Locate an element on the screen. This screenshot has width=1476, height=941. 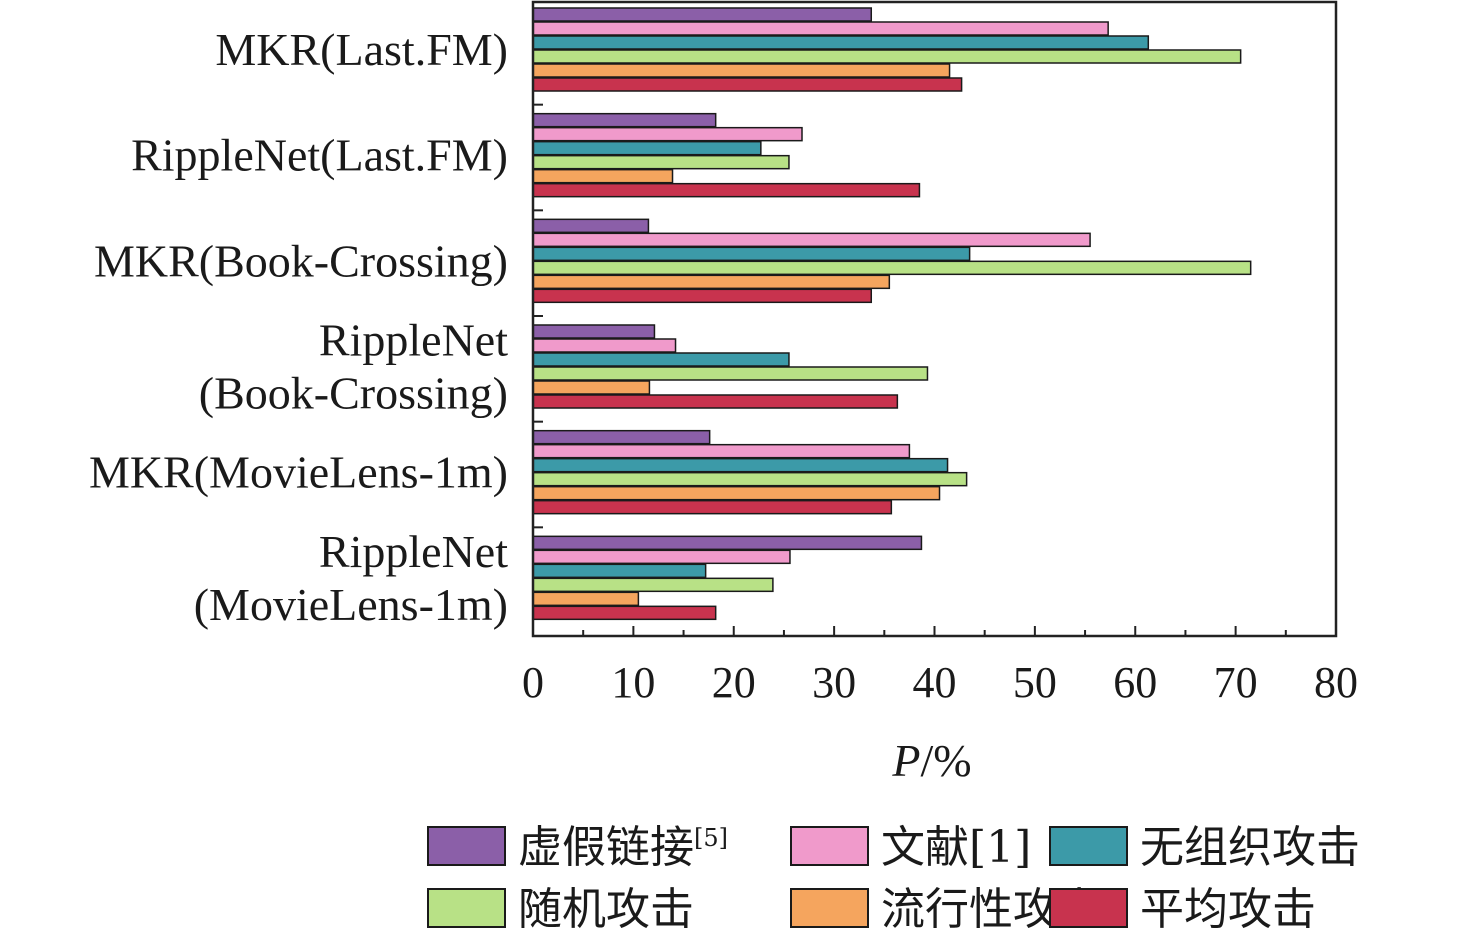
legend-label: 平均攻击 is located at coordinates (1228, 909).